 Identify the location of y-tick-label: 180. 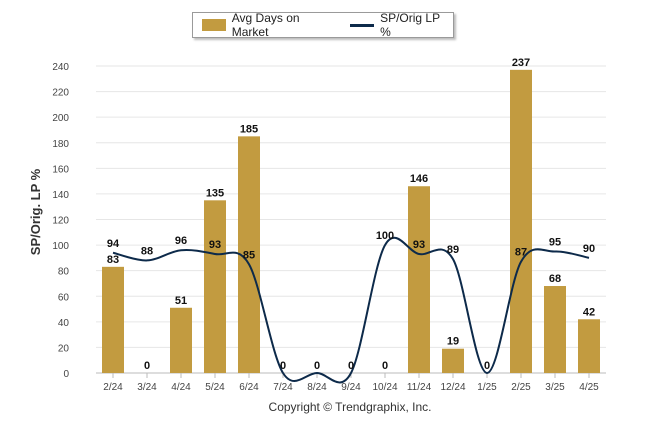
(60, 144).